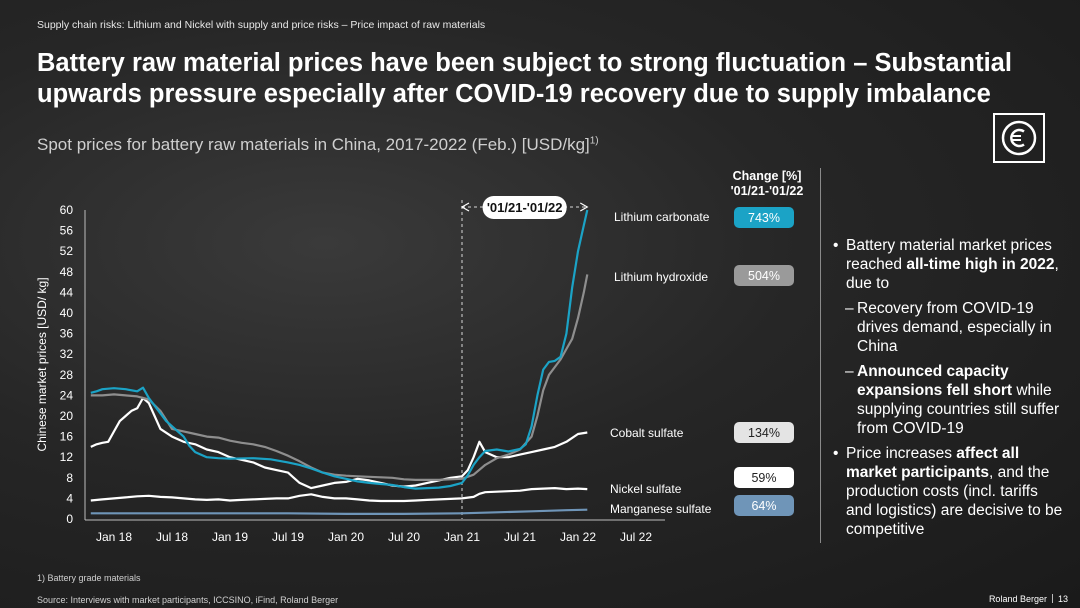 Image resolution: width=1080 pixels, height=608 pixels. Describe the element at coordinates (346, 537) in the screenshot. I see `x-tick-label: Jan 20` at that location.